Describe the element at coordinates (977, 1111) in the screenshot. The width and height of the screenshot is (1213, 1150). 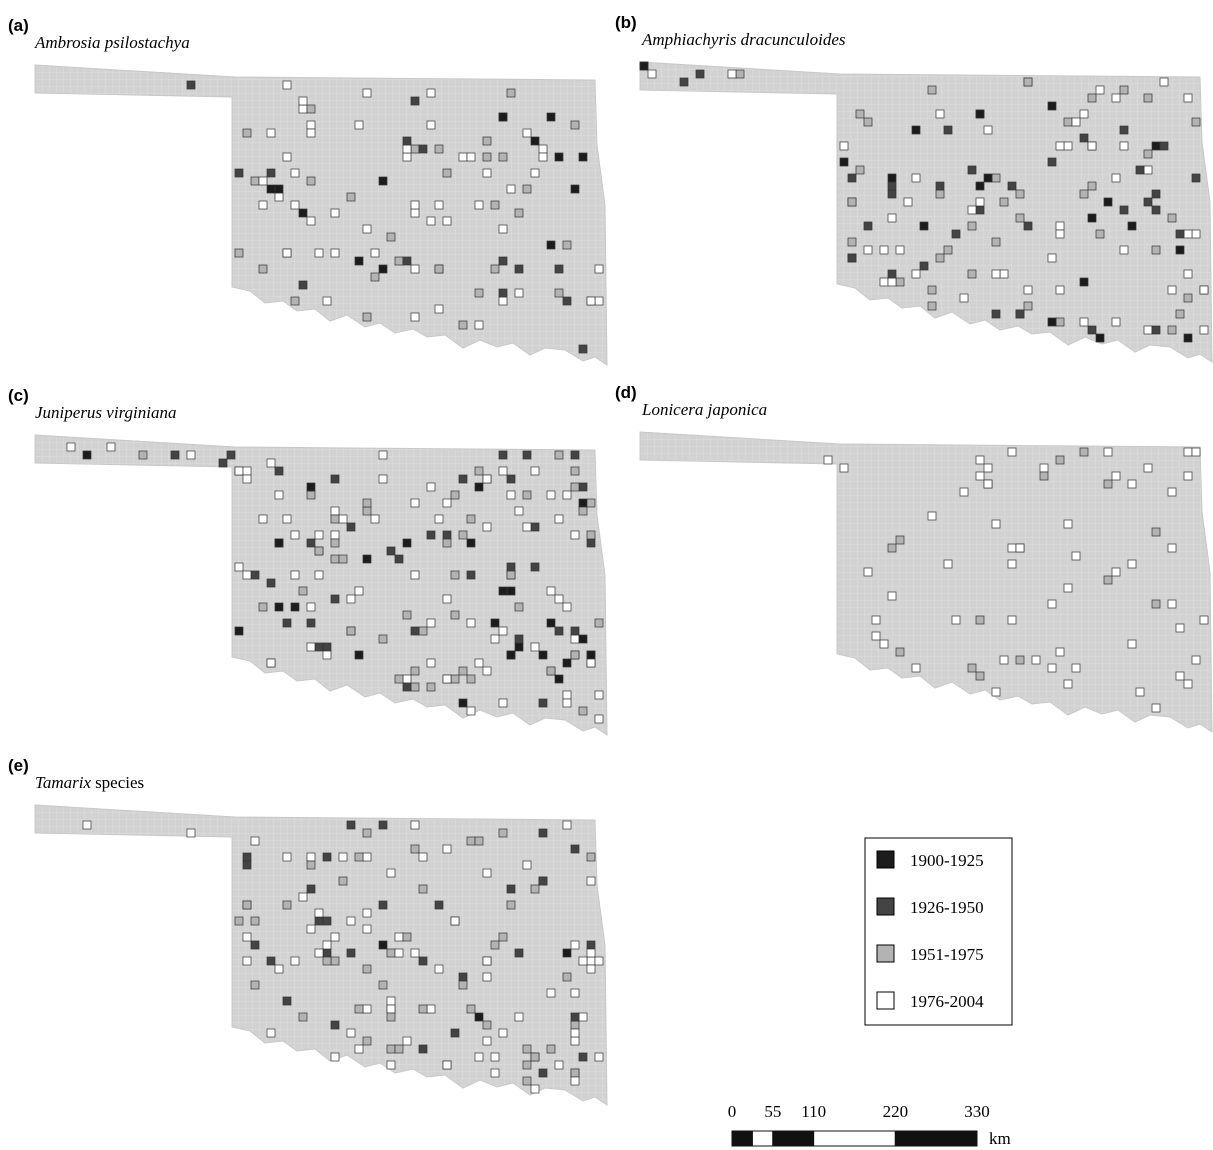
I see `scale-label: 330` at that location.